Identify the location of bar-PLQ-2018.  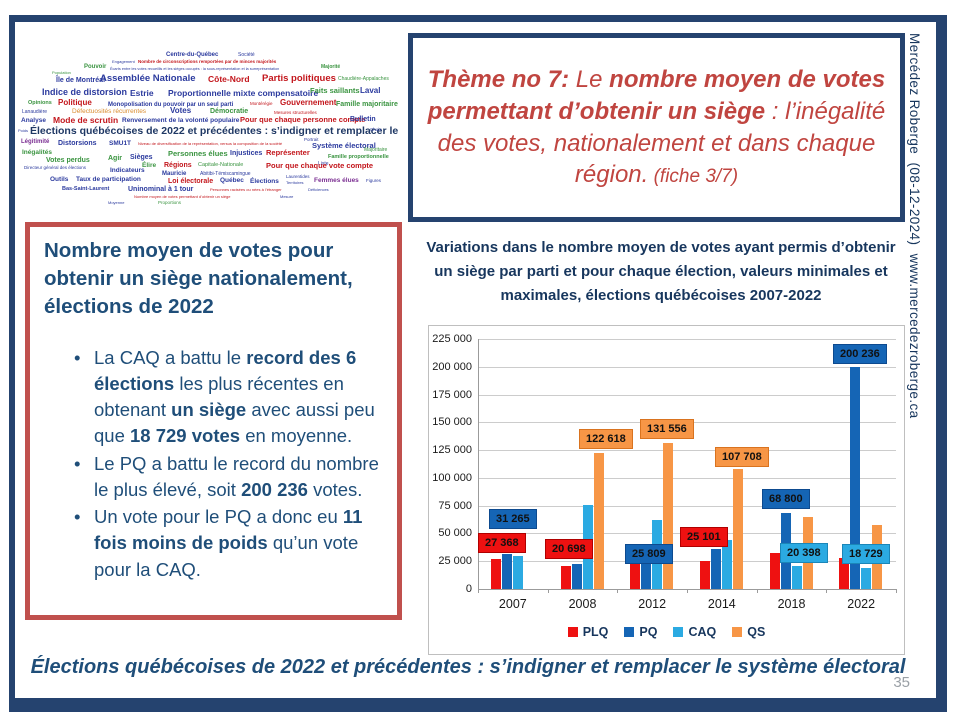
(774, 571).